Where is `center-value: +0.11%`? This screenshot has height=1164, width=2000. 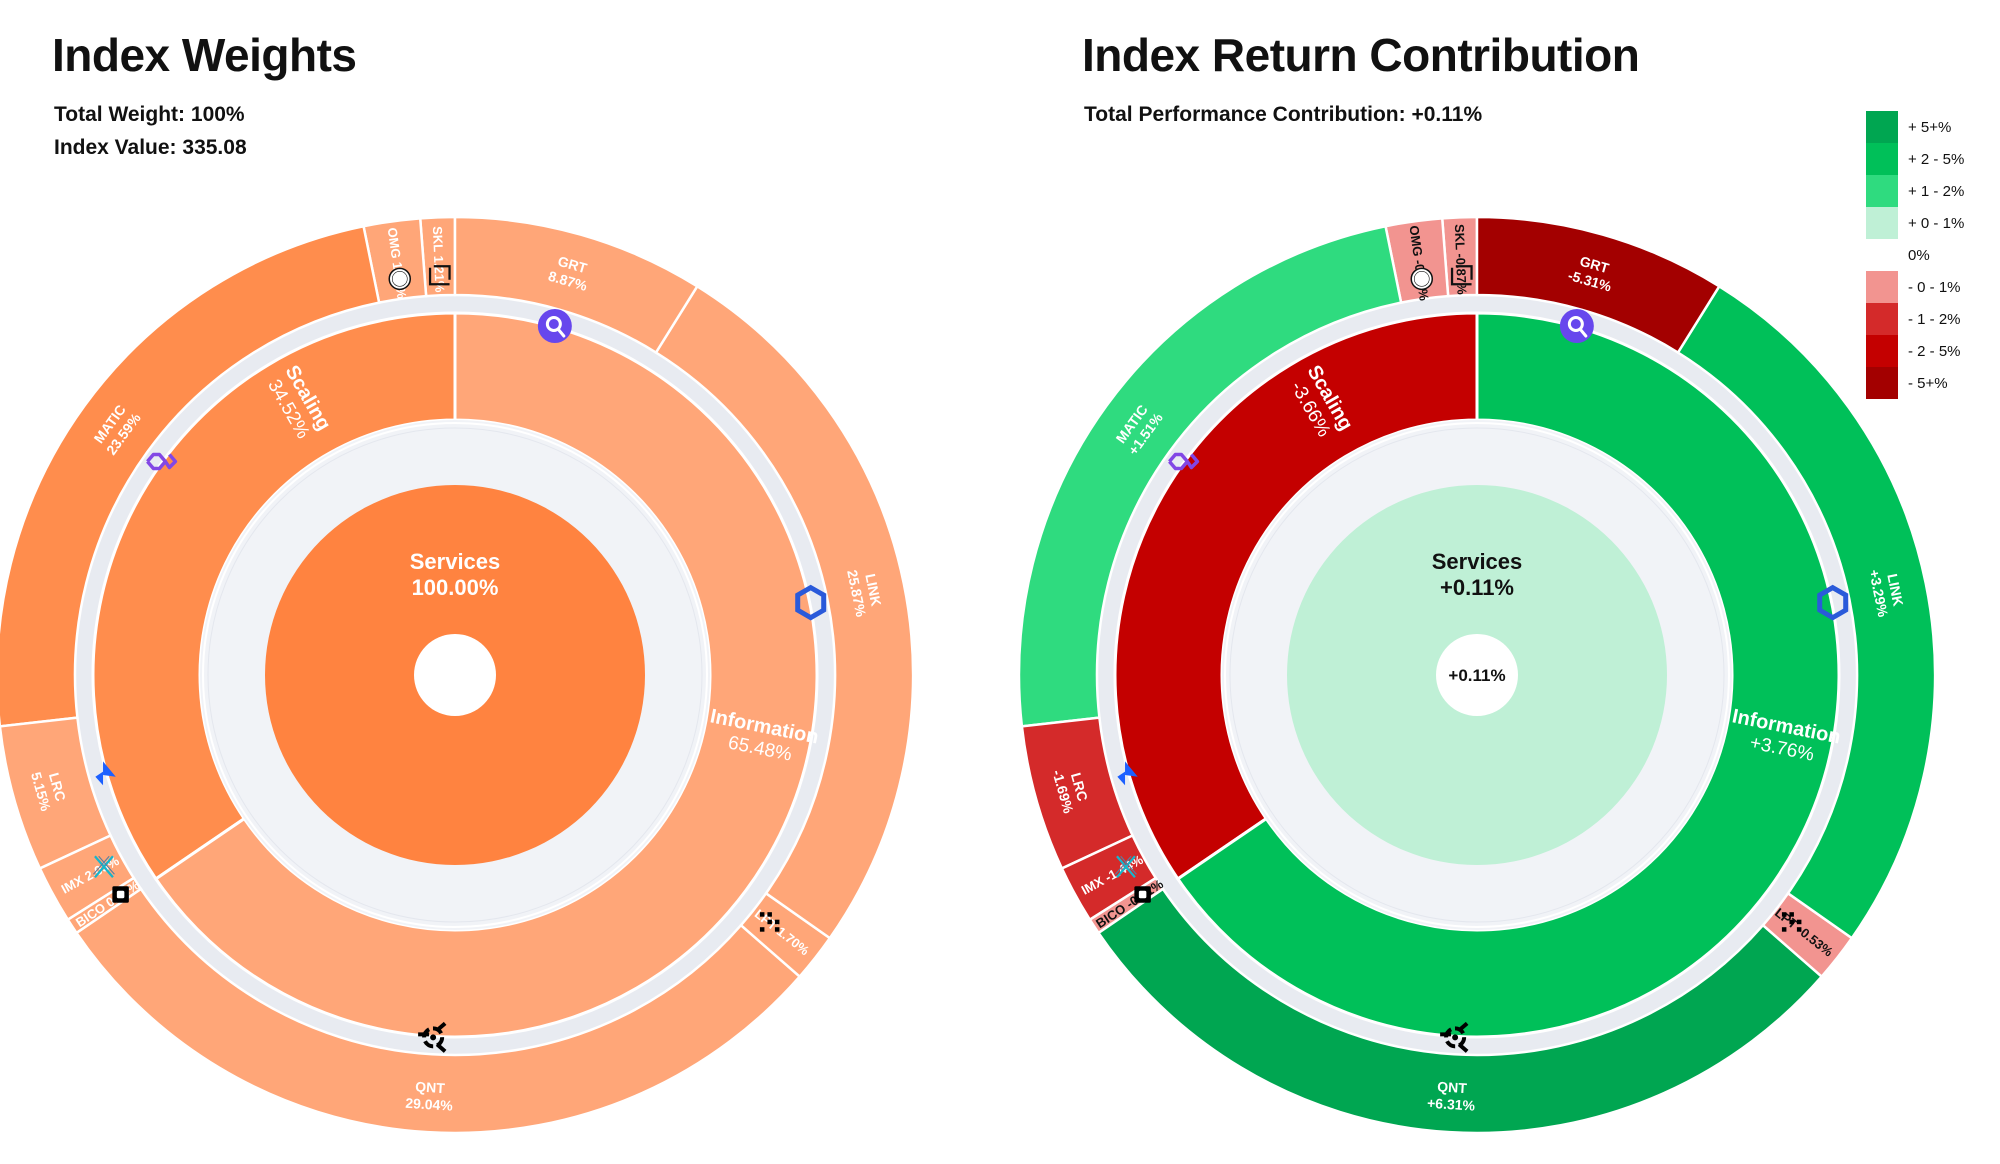 center-value: +0.11% is located at coordinates (1476, 675).